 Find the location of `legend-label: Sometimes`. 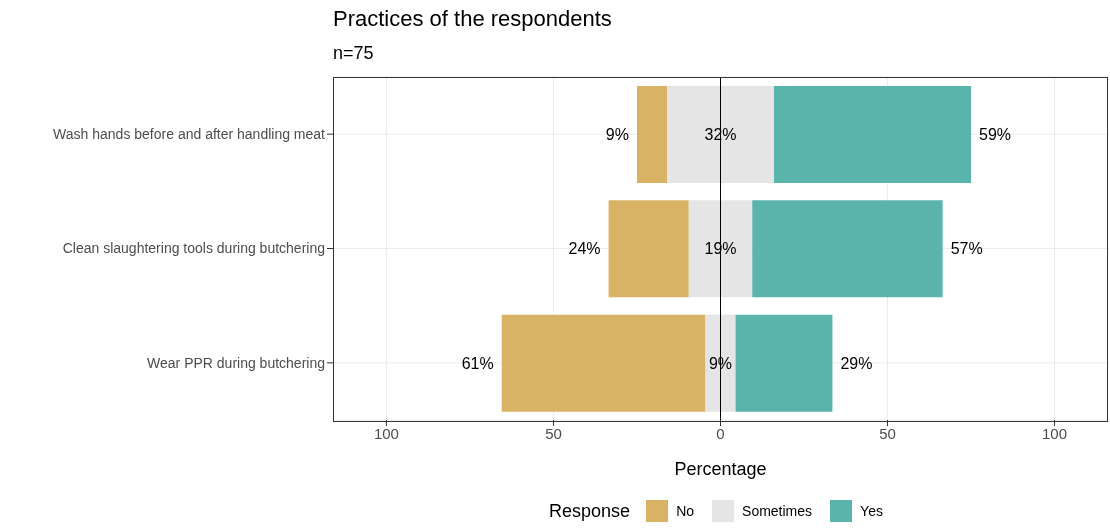

legend-label: Sometimes is located at coordinates (777, 511).